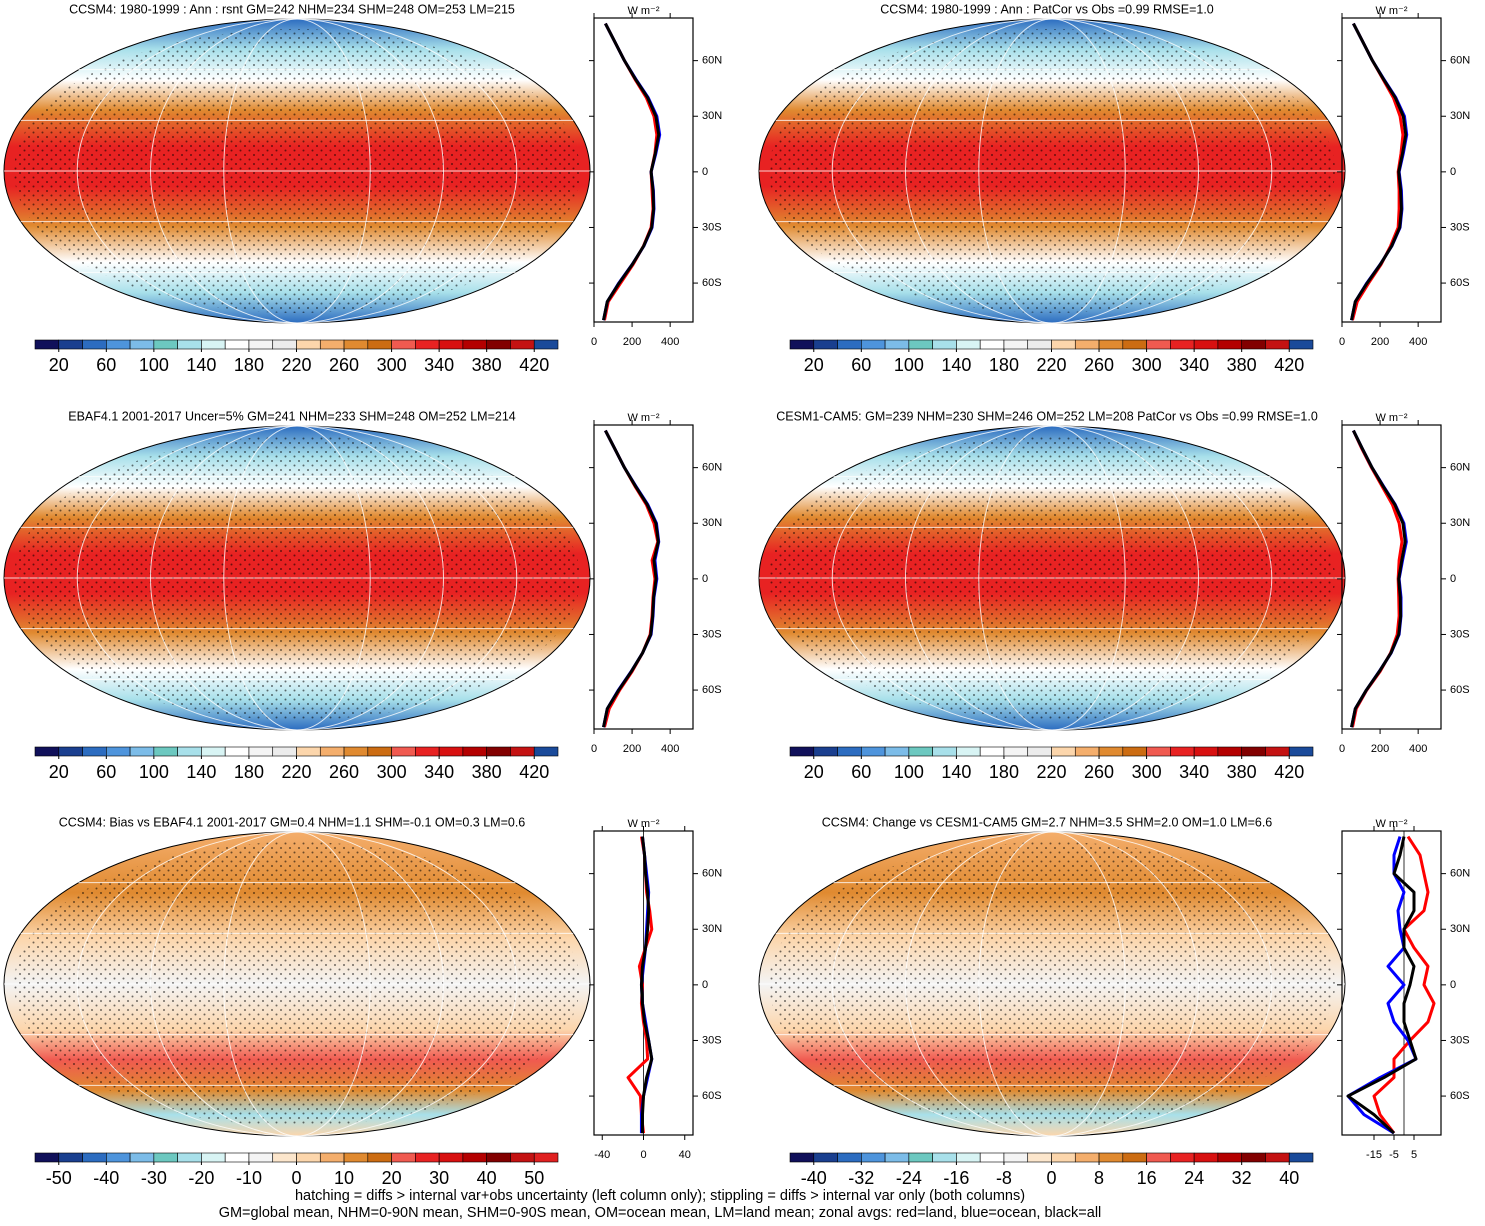 This screenshot has width=1485, height=1226. Describe the element at coordinates (1147, 1178) in the screenshot. I see `colorbar-label: 16` at that location.